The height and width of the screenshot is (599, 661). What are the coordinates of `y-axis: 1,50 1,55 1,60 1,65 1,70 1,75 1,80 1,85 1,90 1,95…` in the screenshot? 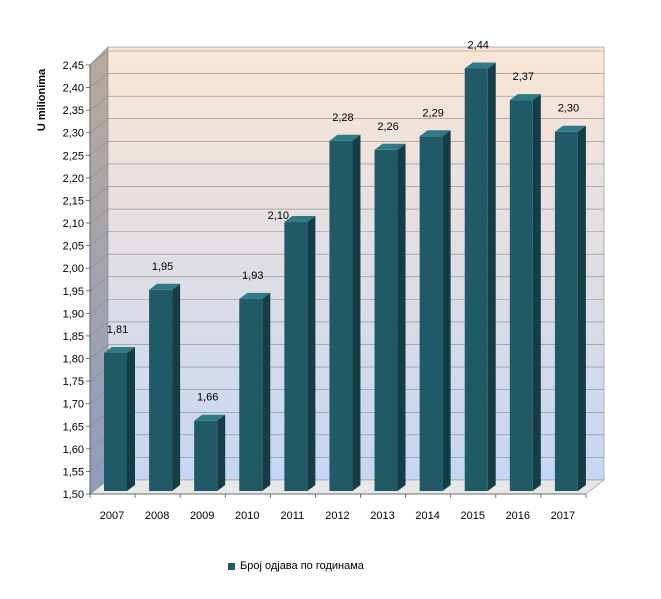 It's located at (77, 280).